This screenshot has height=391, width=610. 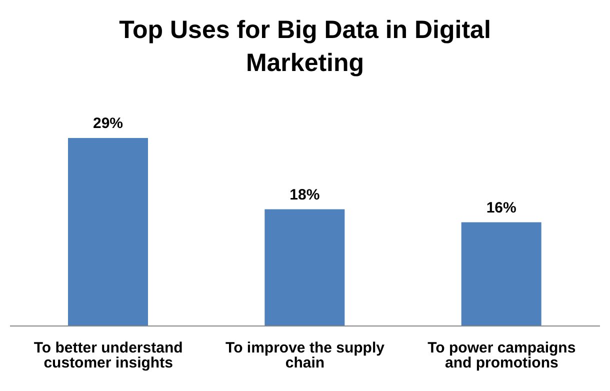 I want to click on x-tick-label: To power campaigns and promotions, so click(x=502, y=356).